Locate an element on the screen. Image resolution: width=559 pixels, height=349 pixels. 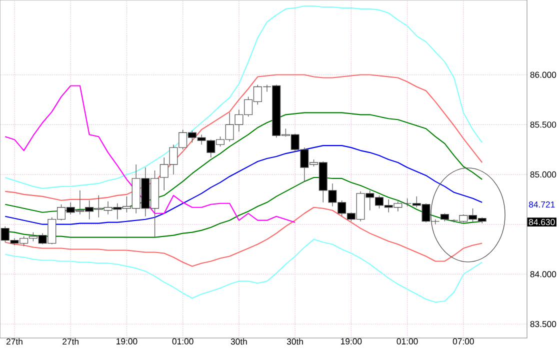
y-tick-label: 86.000 is located at coordinates (543, 75).